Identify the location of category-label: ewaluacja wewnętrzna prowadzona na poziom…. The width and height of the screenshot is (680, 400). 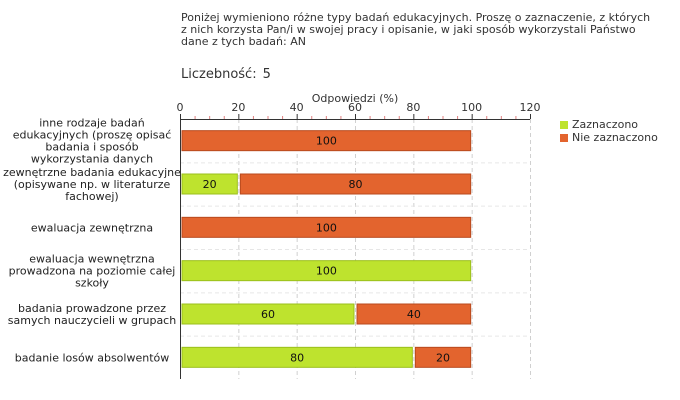
(92, 271).